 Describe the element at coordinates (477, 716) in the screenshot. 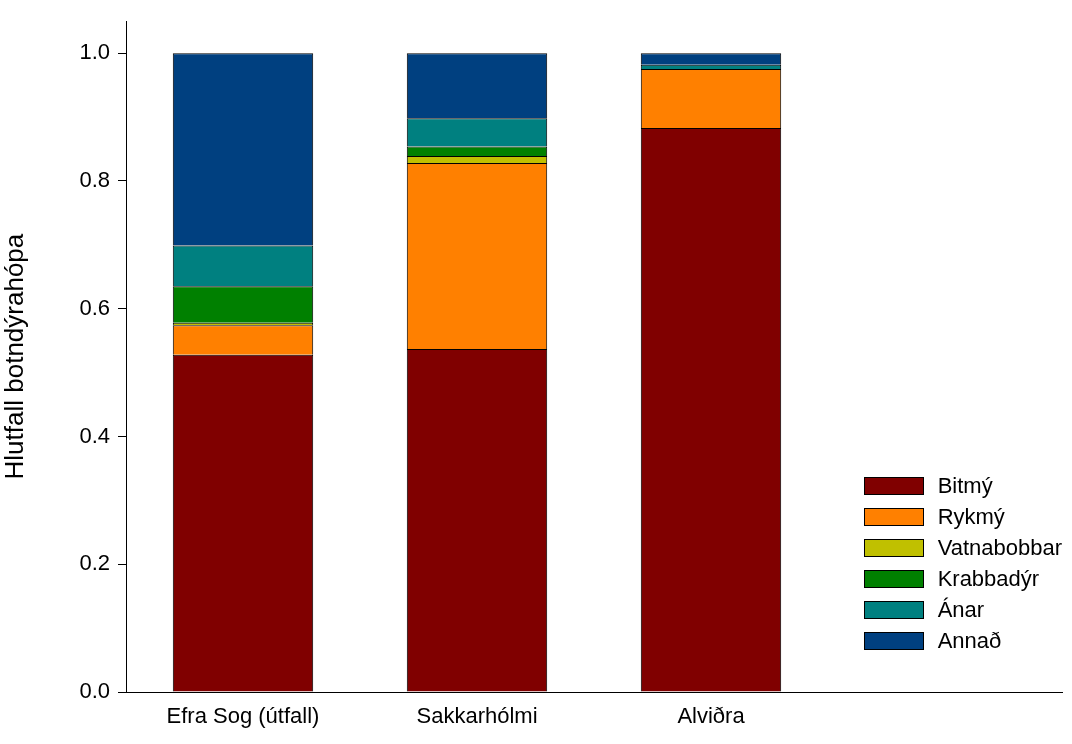

I see `x-tick-label: Sakkarhólmi` at that location.